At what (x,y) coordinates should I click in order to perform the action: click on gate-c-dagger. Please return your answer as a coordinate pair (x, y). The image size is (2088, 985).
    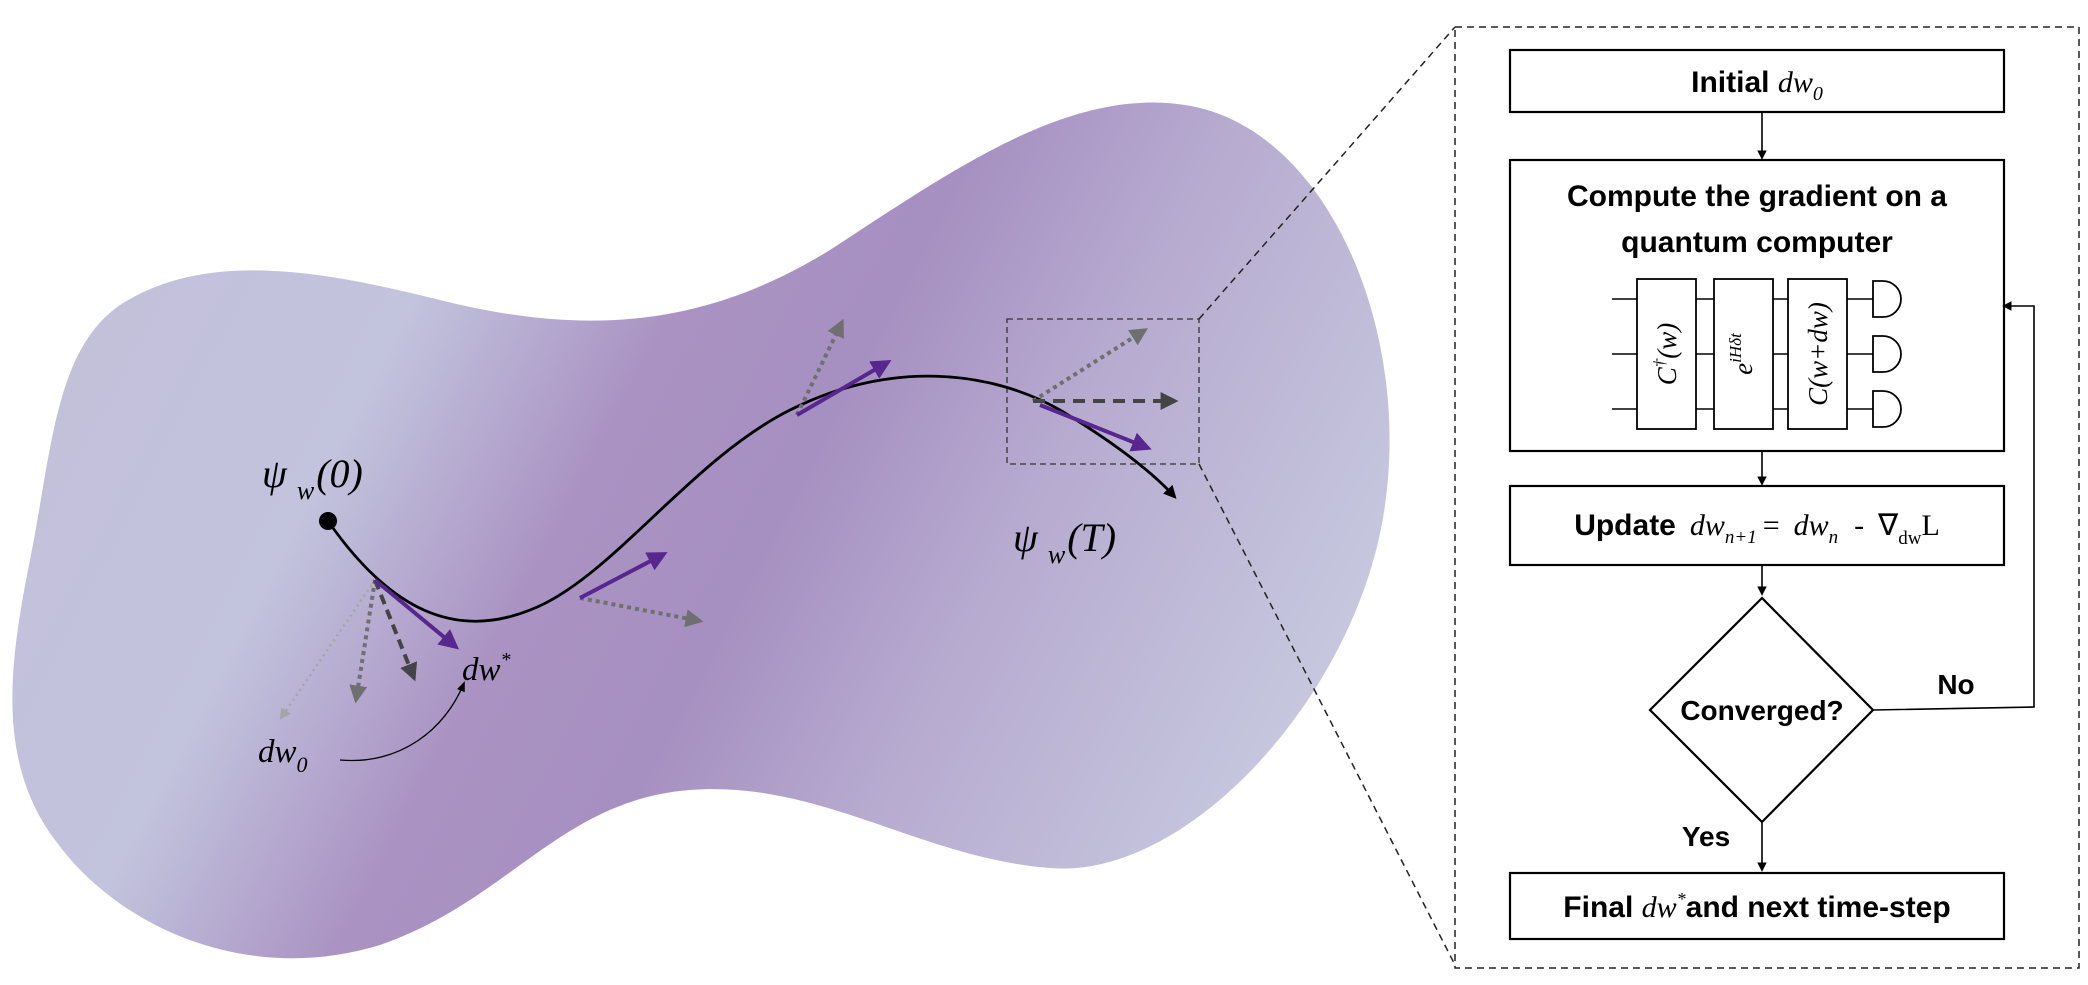
    Looking at the image, I should click on (1666, 354).